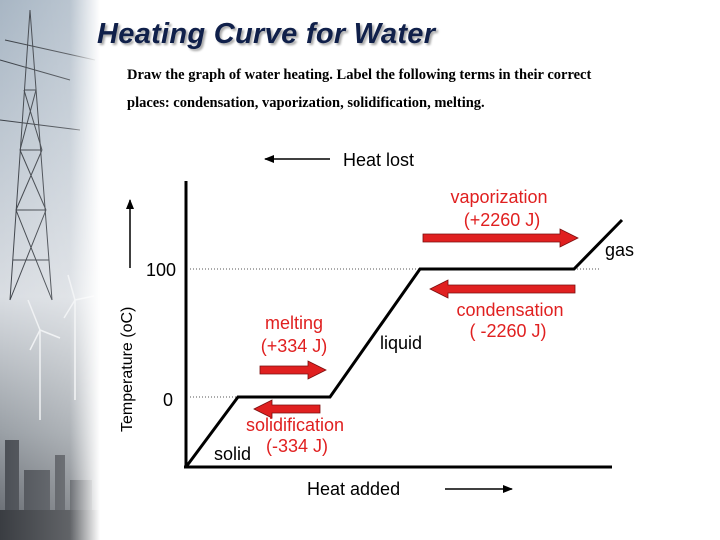 This screenshot has width=720, height=540. What do you see at coordinates (266, 34) in the screenshot?
I see `page-title: Heating Curve for Water` at bounding box center [266, 34].